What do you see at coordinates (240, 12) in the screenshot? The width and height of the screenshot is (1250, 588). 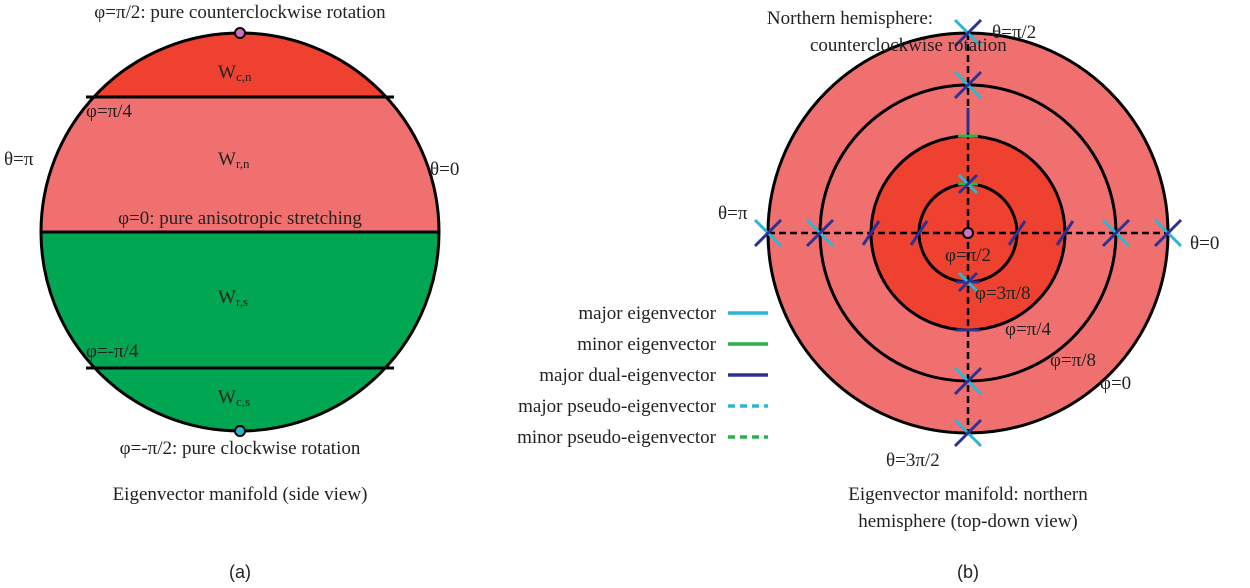 I see `label: φ=π/2: pure counterclockwise rotation` at bounding box center [240, 12].